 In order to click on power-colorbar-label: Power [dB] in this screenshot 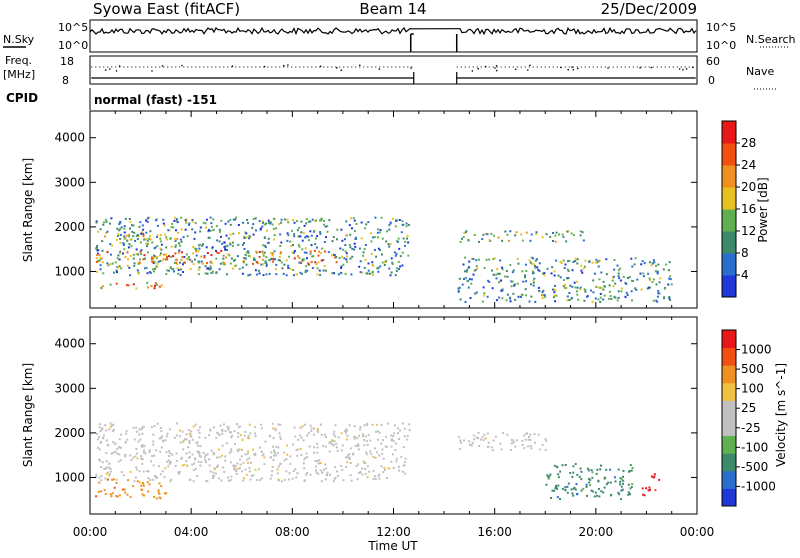, I will do `click(763, 209)`.